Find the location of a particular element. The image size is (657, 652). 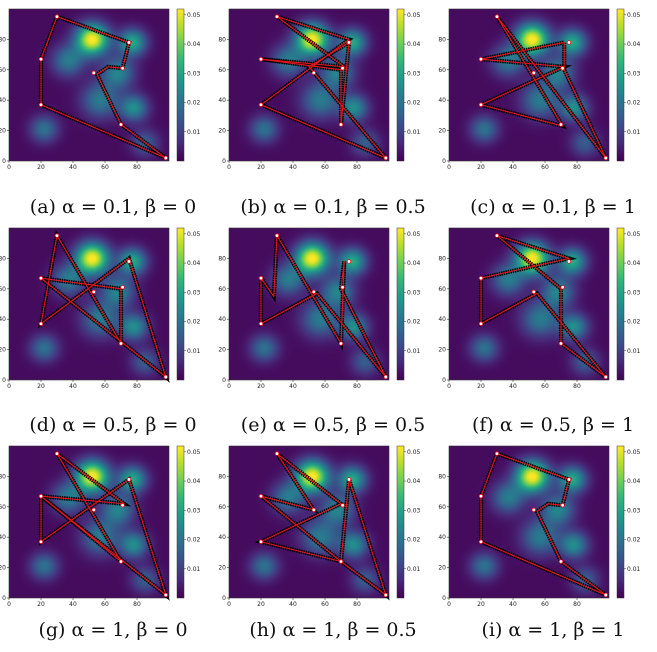

subplot-caption: (f) α = 0.5, β = 1 is located at coordinates (553, 425).